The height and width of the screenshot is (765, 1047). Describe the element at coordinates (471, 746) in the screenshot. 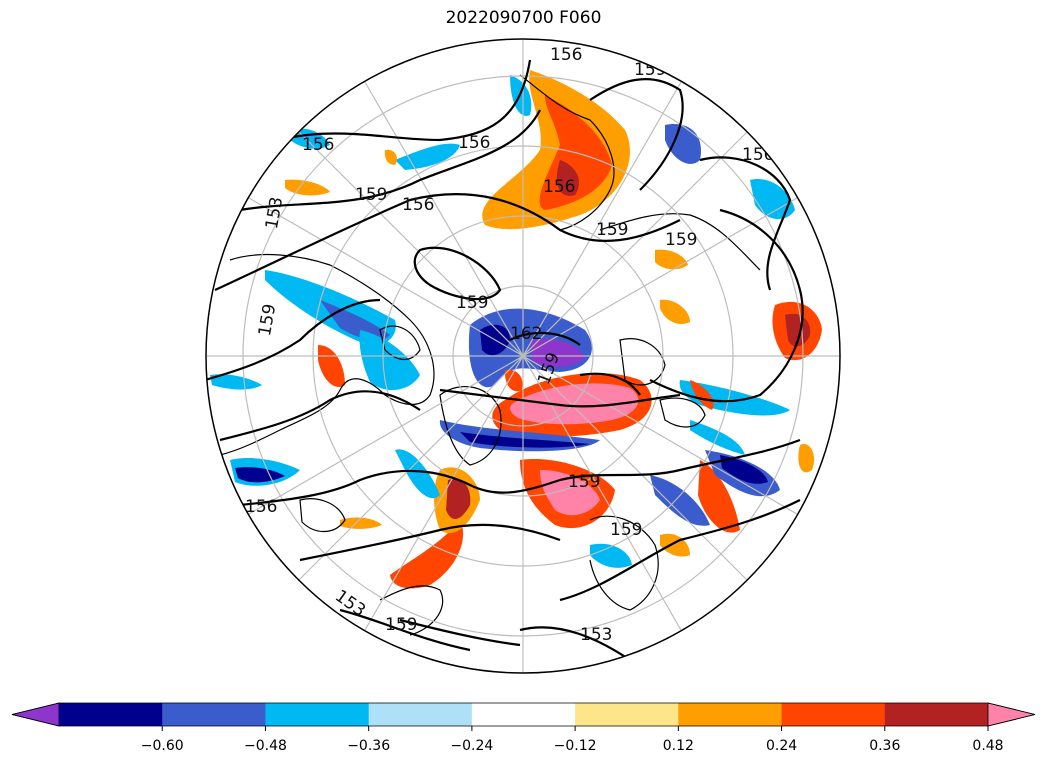

I see `colorbar-tick-label: −0.24` at that location.